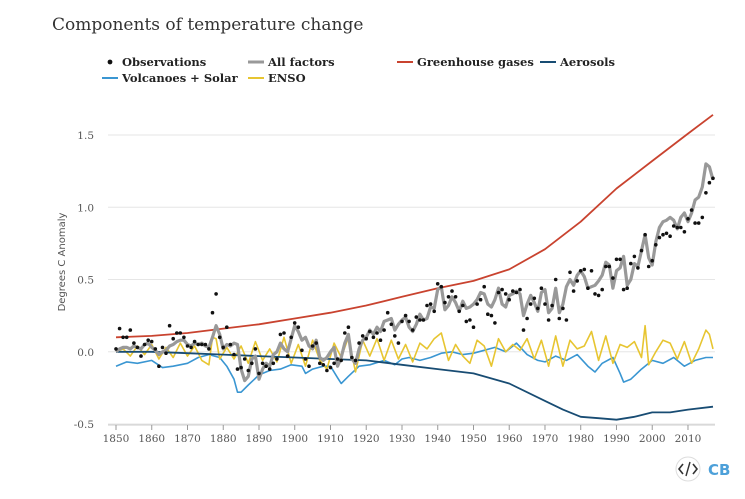  I want to click on legend-item-observations: Observations, so click(157, 62).